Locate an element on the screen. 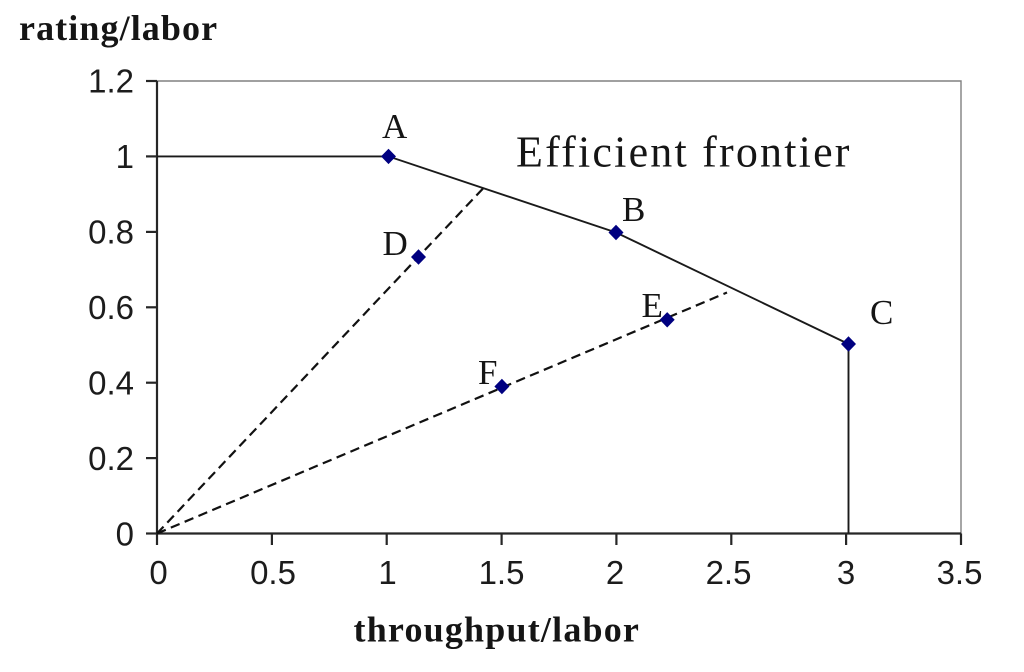 The width and height of the screenshot is (1024, 672). svg-text: throughput/labor is located at coordinates (497, 630).